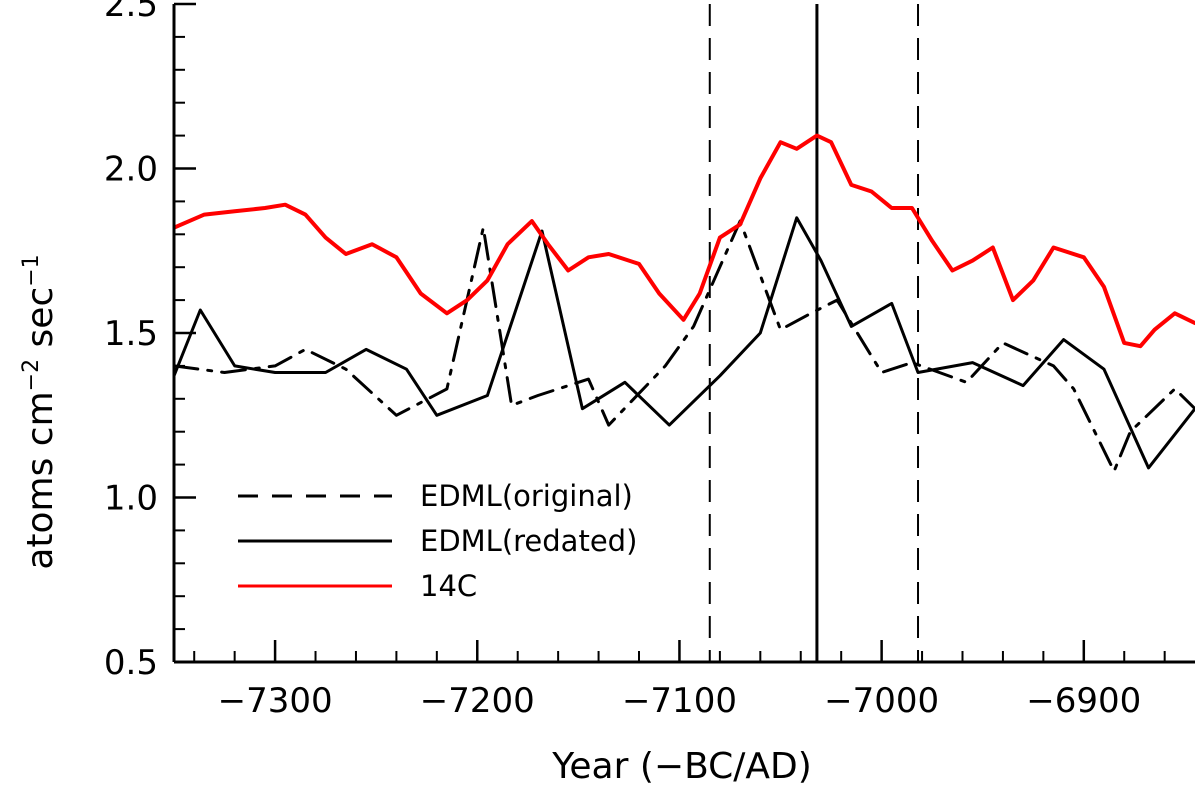 The image size is (1200, 804). I want to click on x-tick-label: −6900, so click(1083, 701).